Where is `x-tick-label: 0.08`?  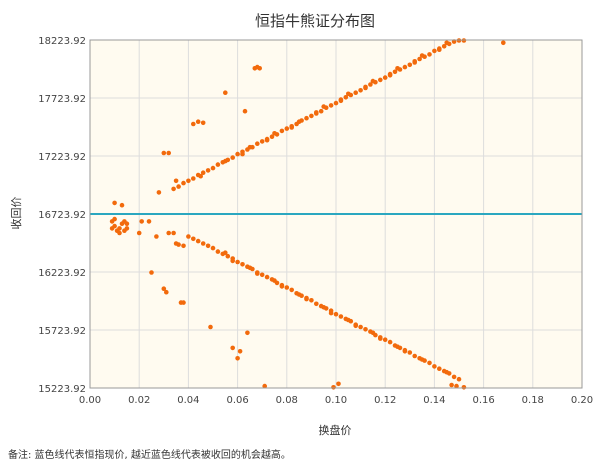 x-tick-label: 0.08 is located at coordinates (287, 400).